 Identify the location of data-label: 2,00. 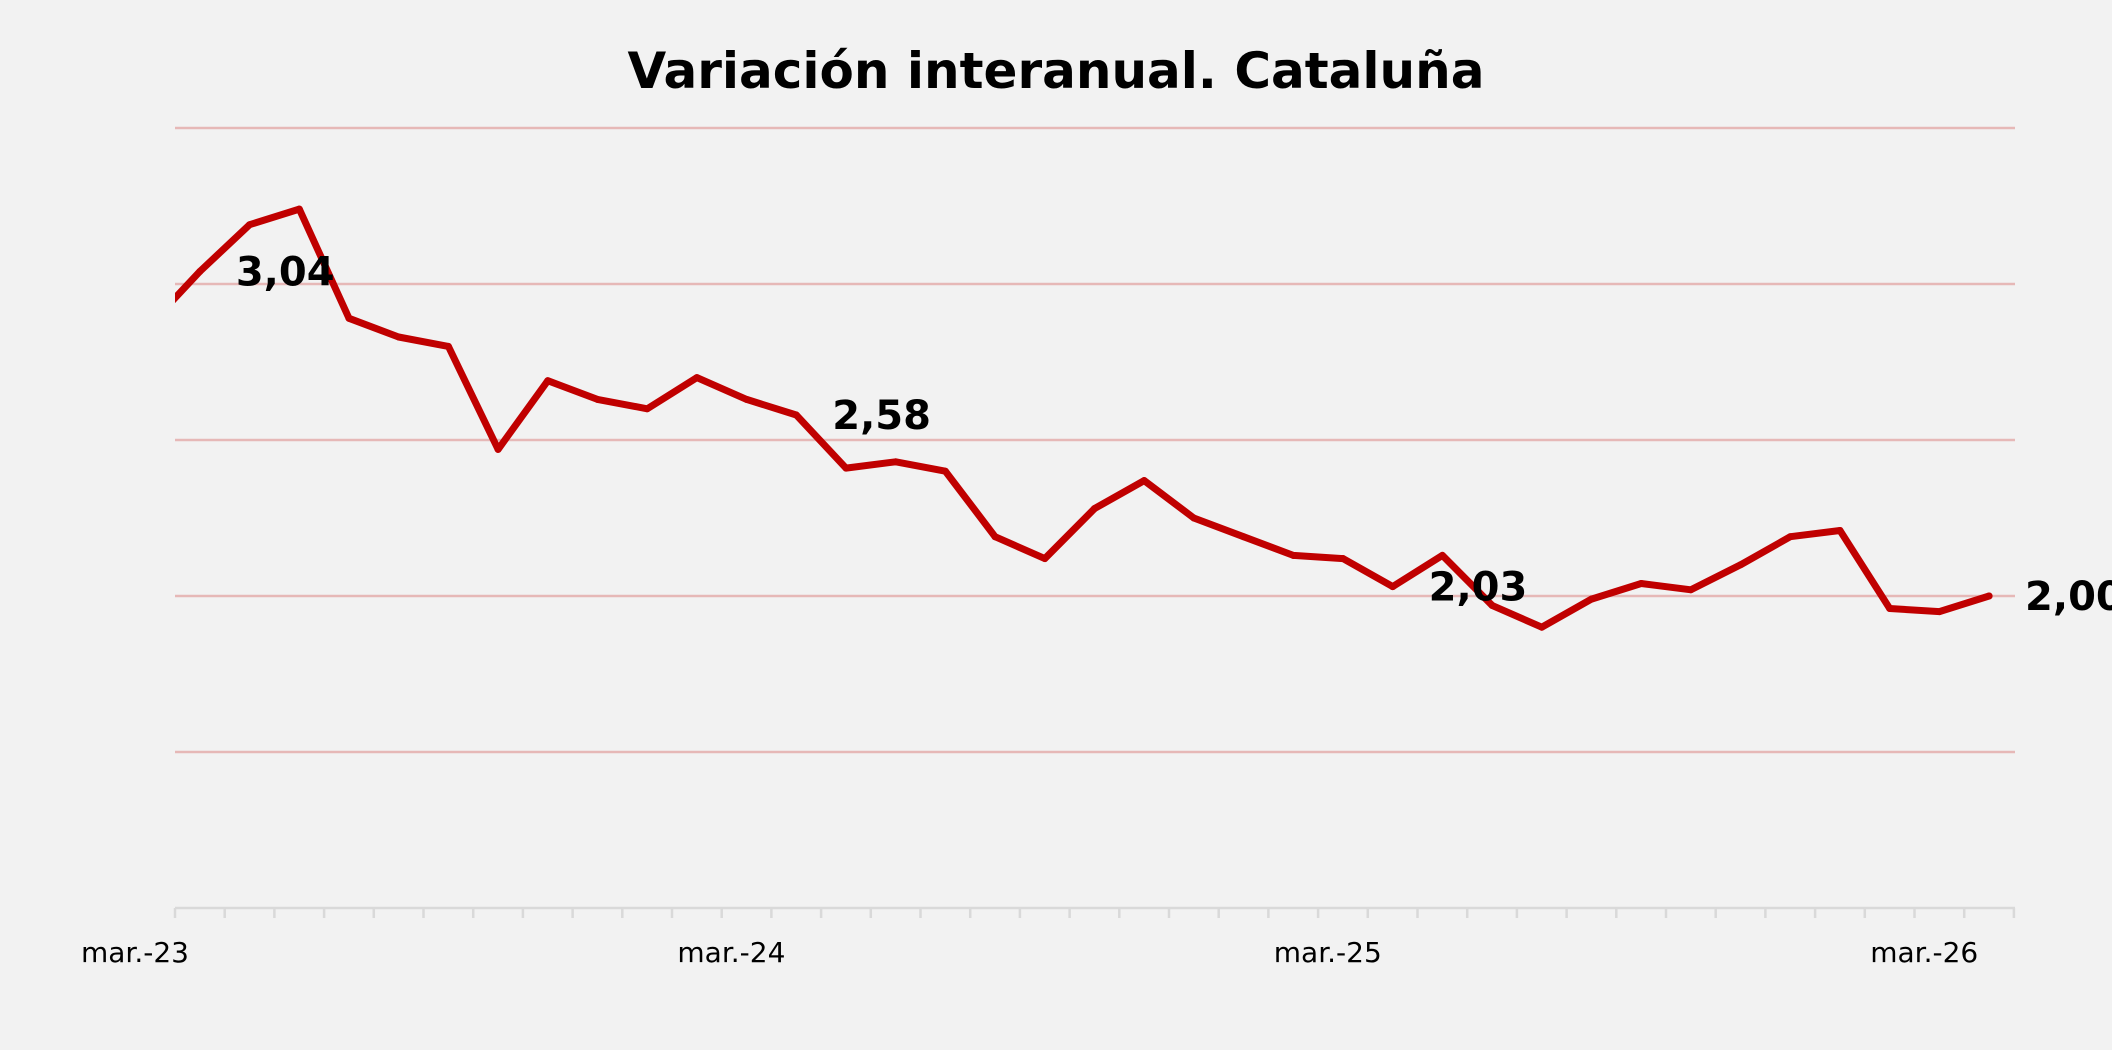
(2068, 597).